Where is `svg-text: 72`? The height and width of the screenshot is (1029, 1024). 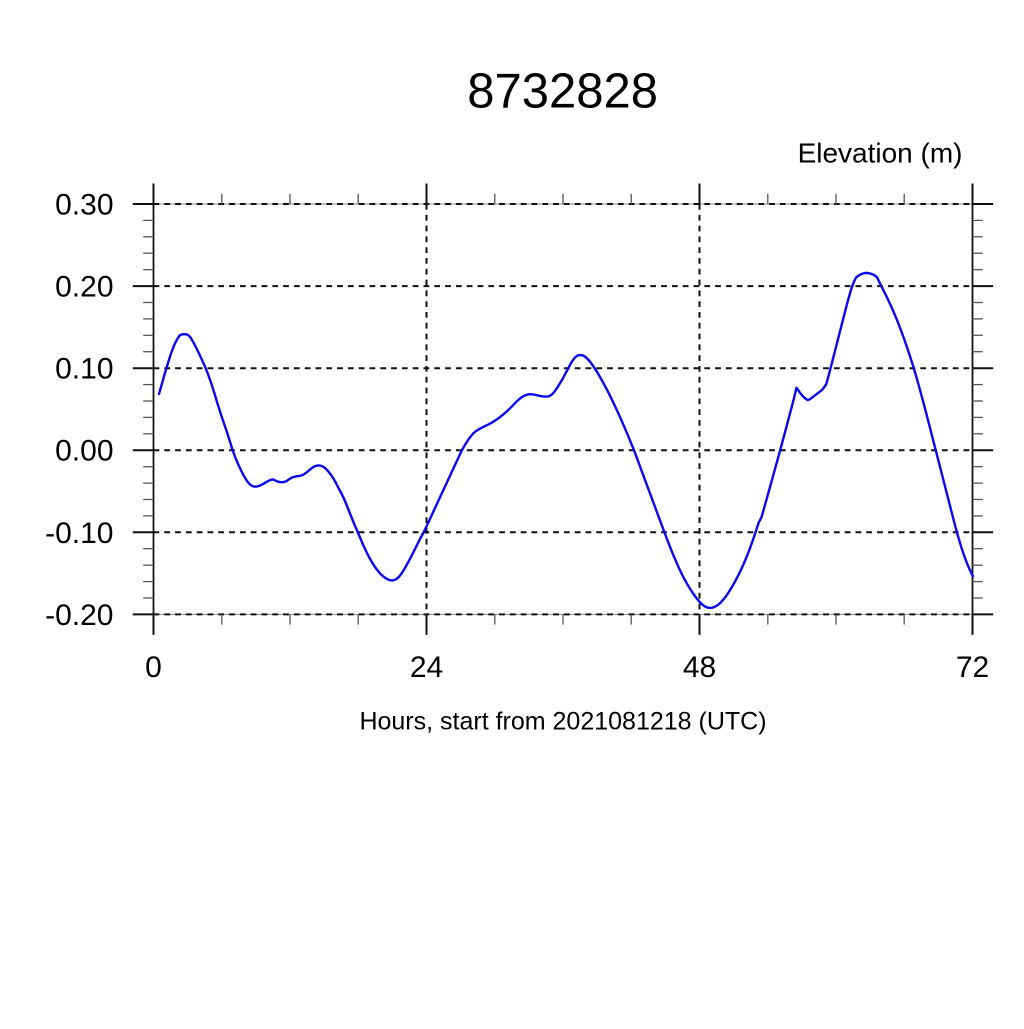
svg-text: 72 is located at coordinates (972, 667).